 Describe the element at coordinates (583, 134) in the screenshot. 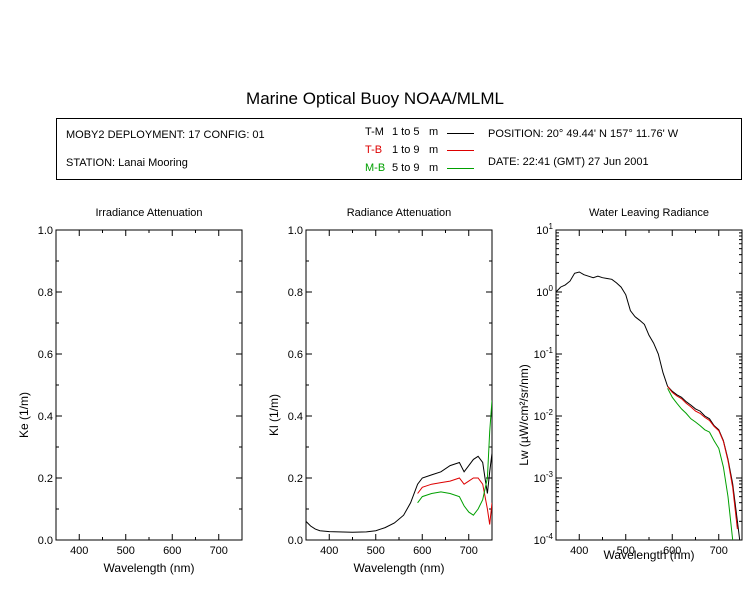

I see `position-text: POSITION: 20° 49.44' N 157° 11.76' W` at that location.